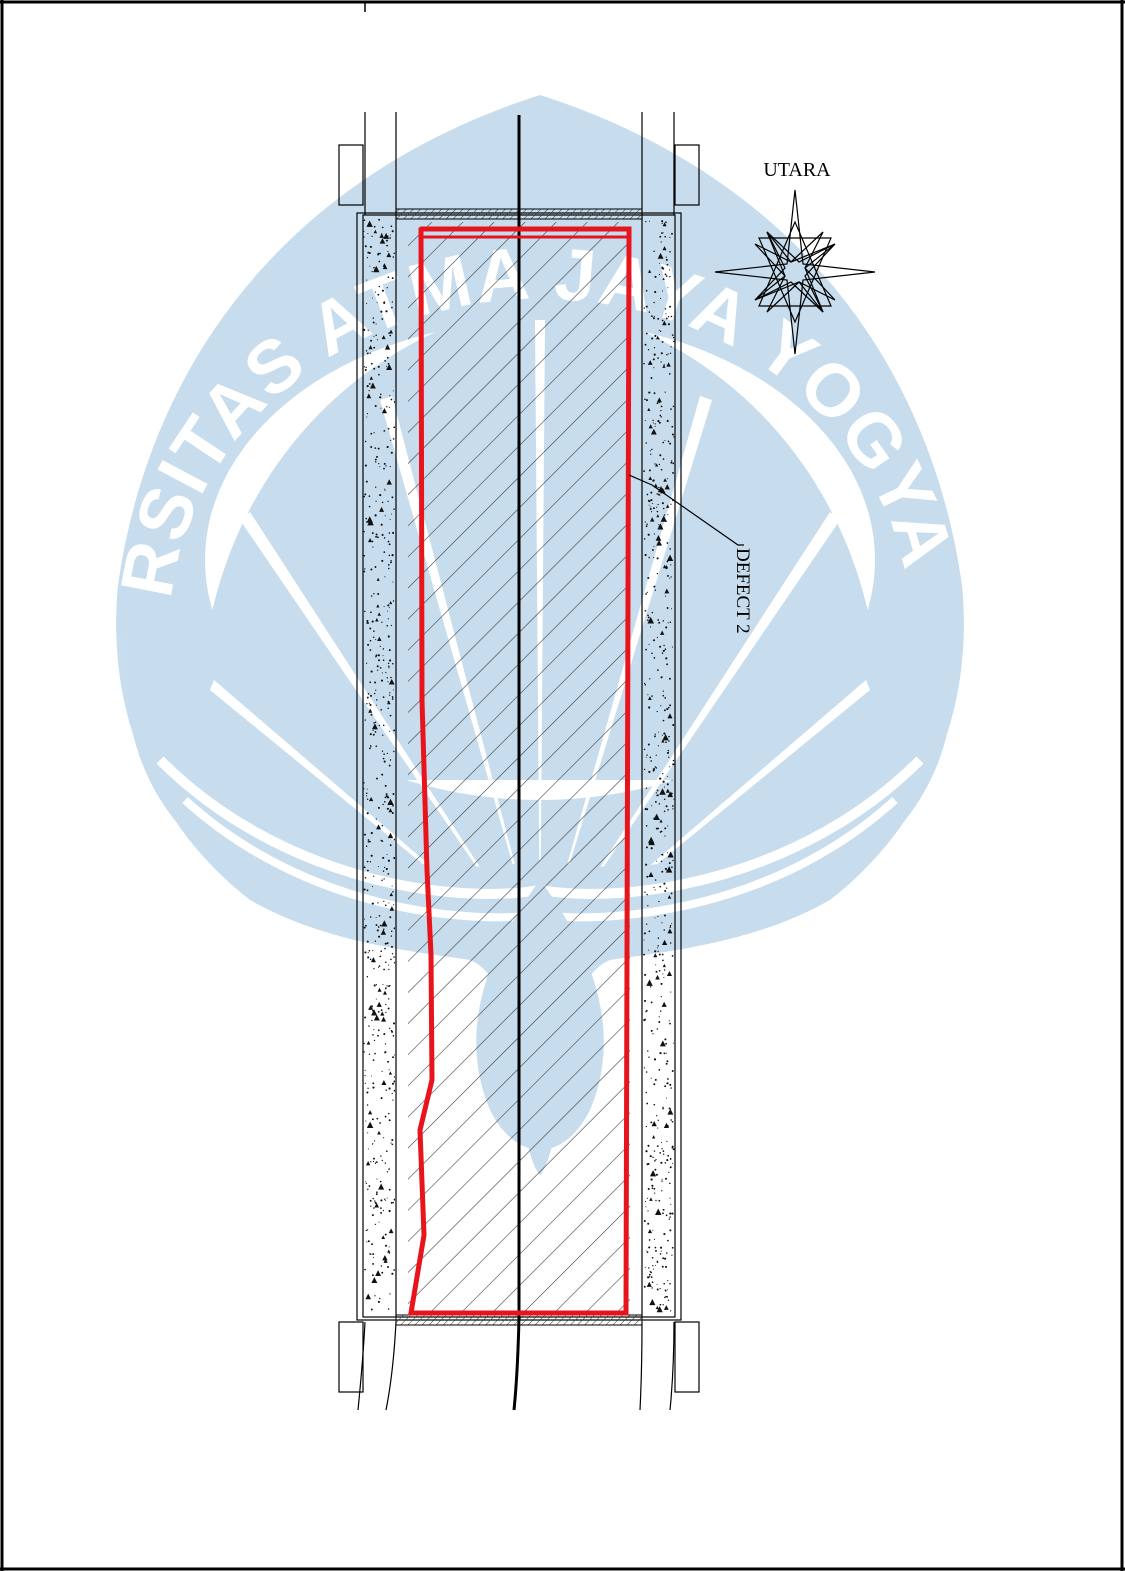 The width and height of the screenshot is (1125, 1571). I want to click on north-label: UTARA, so click(797, 170).